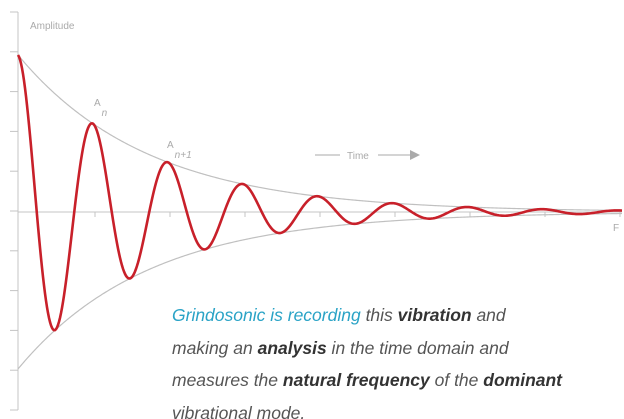  Describe the element at coordinates (367, 408) in the screenshot. I see `caption-line: vibrational mode.` at that location.